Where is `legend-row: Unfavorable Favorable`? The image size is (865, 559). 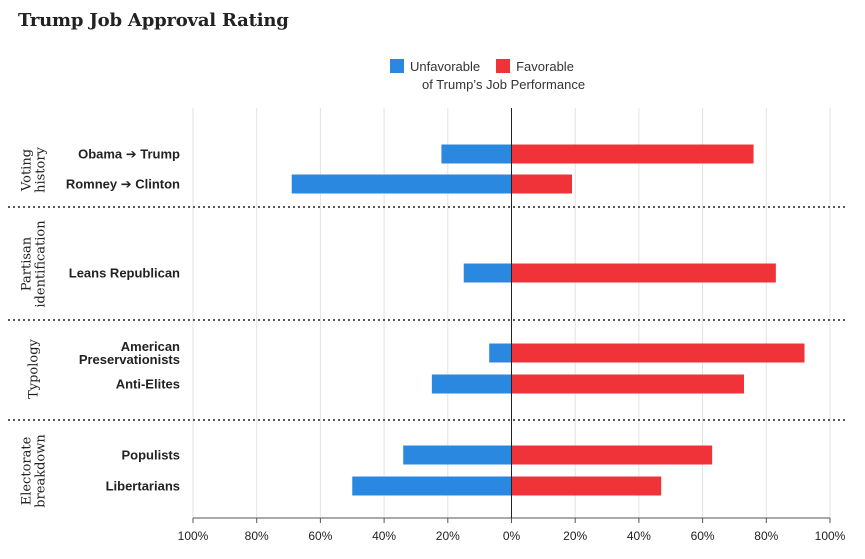
legend-row: Unfavorable Favorable is located at coordinates (520, 66).